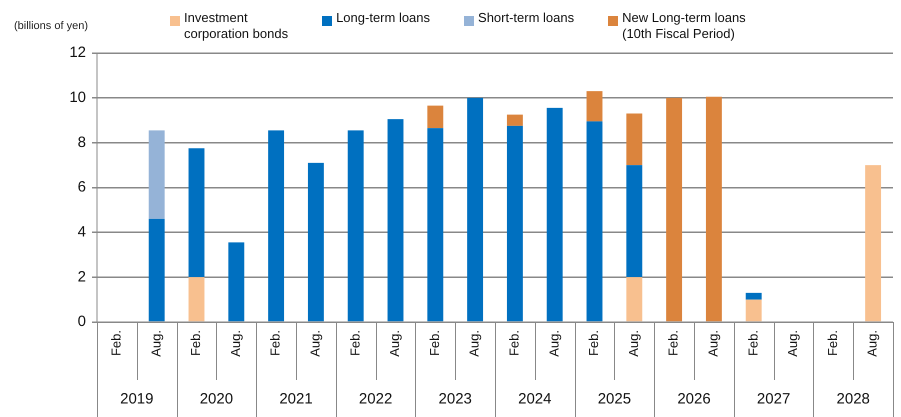 This screenshot has height=417, width=901. What do you see at coordinates (455, 399) in the screenshot?
I see `text: 2023` at bounding box center [455, 399].